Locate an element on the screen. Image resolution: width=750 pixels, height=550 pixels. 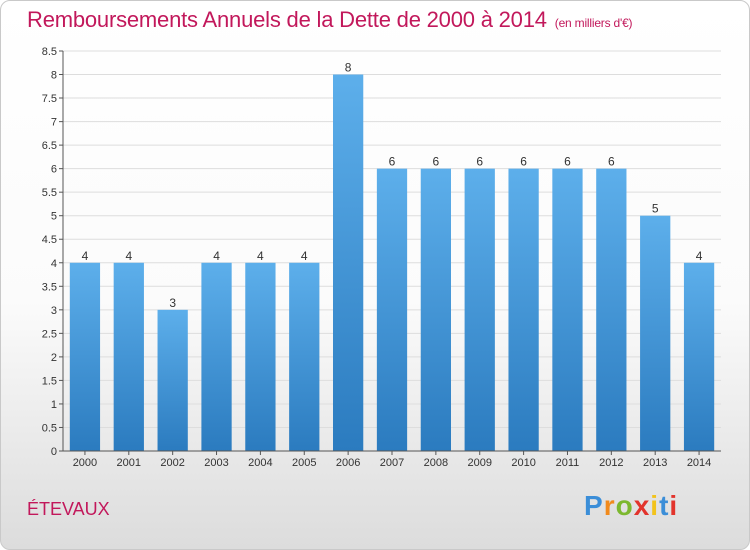
bar-2007 is located at coordinates (392, 309).